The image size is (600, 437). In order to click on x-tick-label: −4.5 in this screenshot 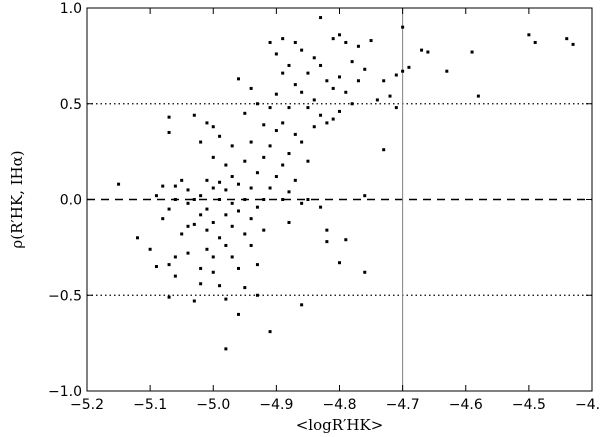, I will do `click(529, 405)`.